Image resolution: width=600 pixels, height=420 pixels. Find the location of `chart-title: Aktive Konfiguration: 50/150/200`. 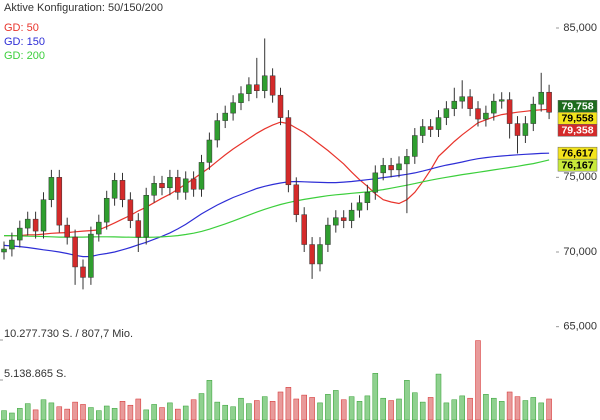

chart-title: Aktive Konfiguration: 50/150/200 is located at coordinates (83, 8).